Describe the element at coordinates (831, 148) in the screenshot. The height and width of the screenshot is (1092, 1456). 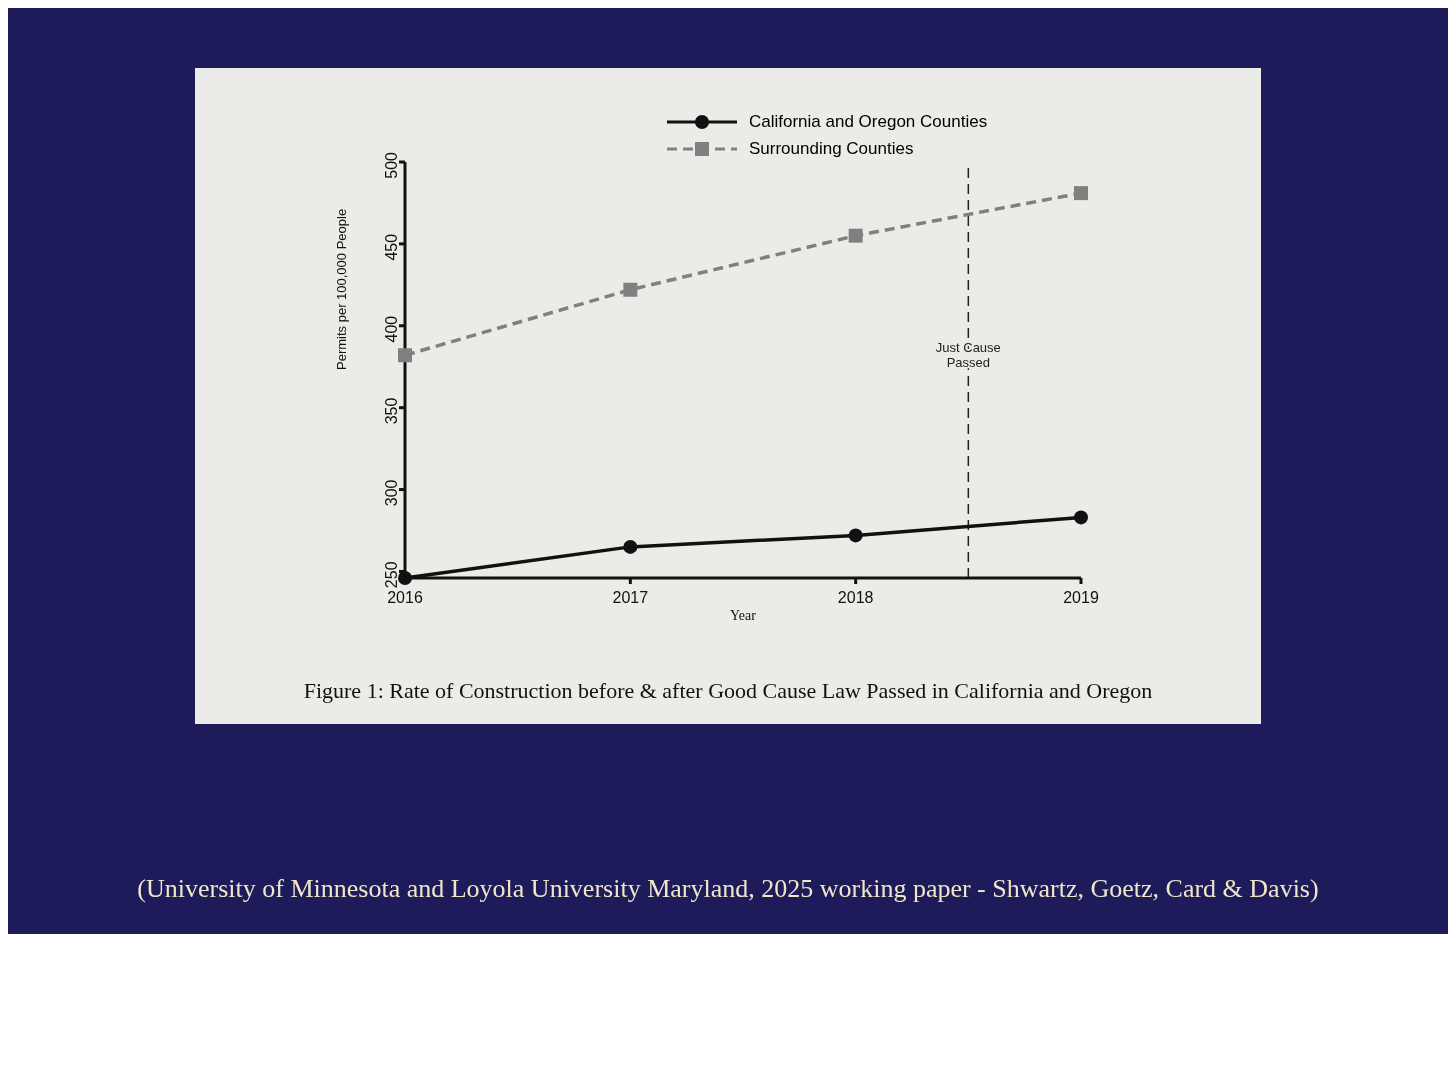
I see `legend-label: Surrounding Counties` at that location.